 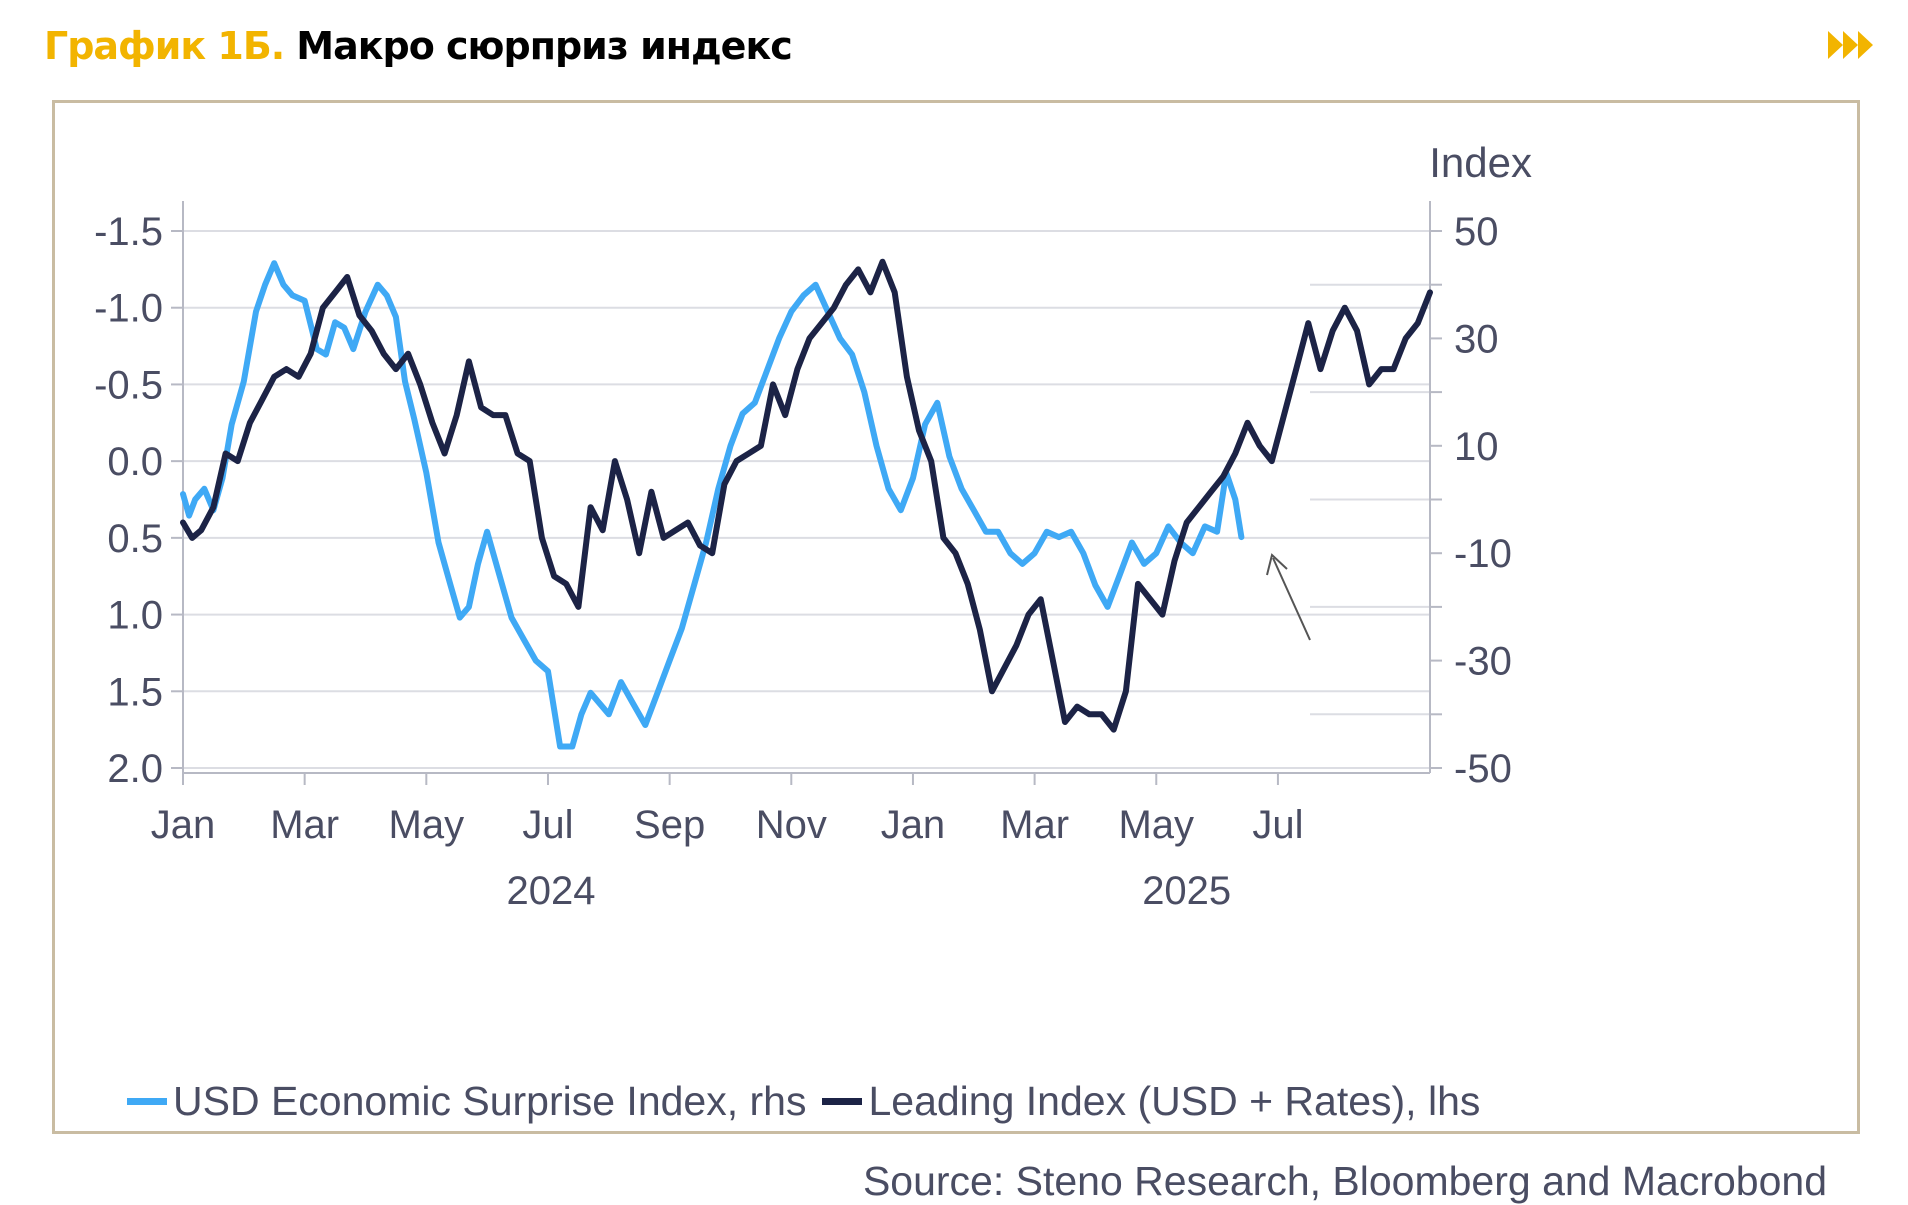 I want to click on annotation-arrow-head, so click(x=1277, y=564).